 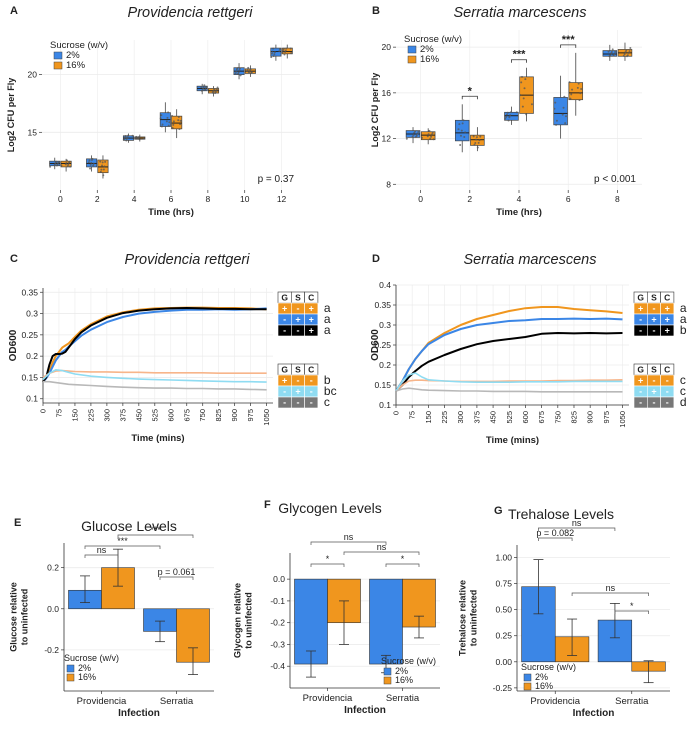 I want to click on y-axis-label-line: to uninfected, so click(x=474, y=618).